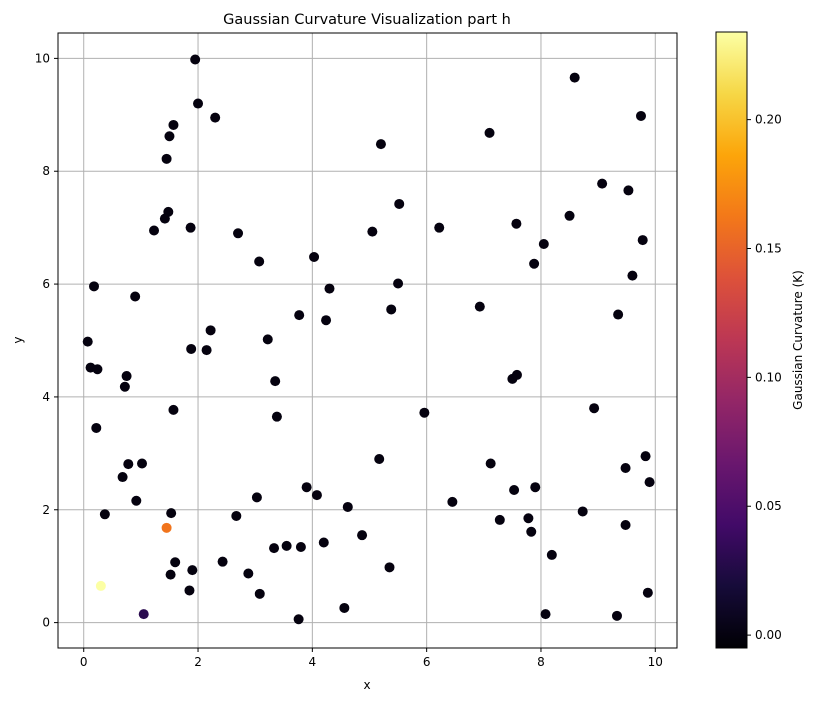 This screenshot has width=816, height=701. Describe the element at coordinates (768, 120) in the screenshot. I see `colorbar-tick-label: 0.20` at that location.